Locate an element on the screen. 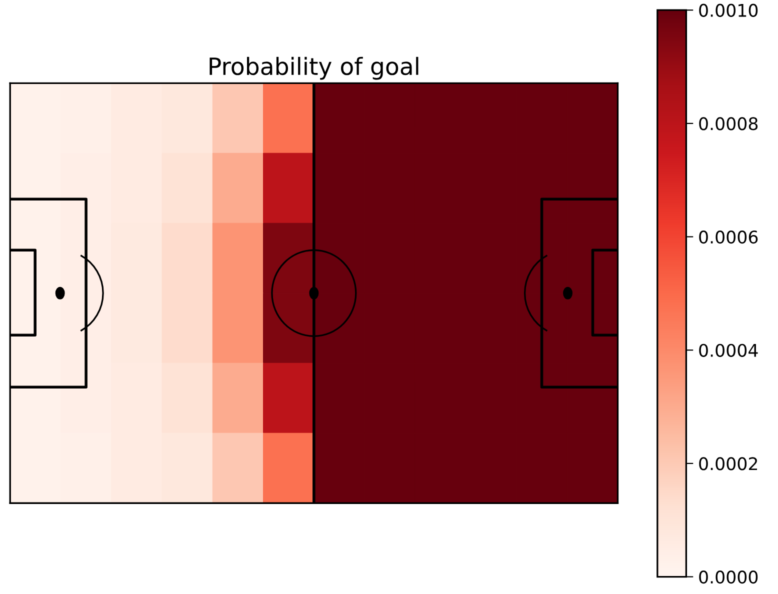 Image resolution: width=778 pixels, height=594 pixels. color-bar-label: 0.0002 is located at coordinates (728, 463).